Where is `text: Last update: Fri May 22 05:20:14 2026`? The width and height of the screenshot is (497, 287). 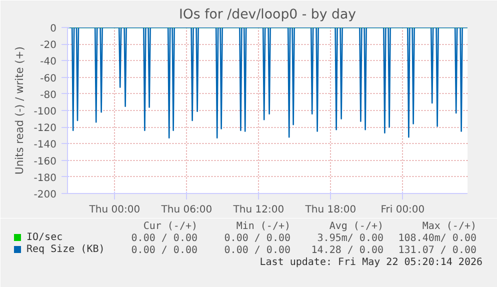 text: Last update: Fri May 22 05:20:14 2026 is located at coordinates (371, 262).